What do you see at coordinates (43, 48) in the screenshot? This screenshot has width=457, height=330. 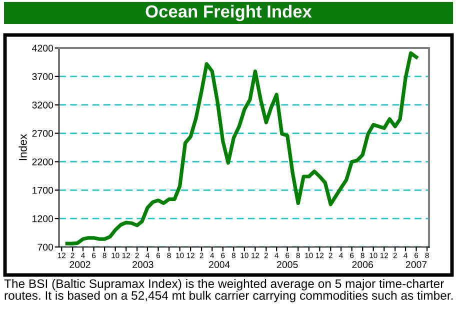 I see `y-tick-label: 4200` at bounding box center [43, 48].